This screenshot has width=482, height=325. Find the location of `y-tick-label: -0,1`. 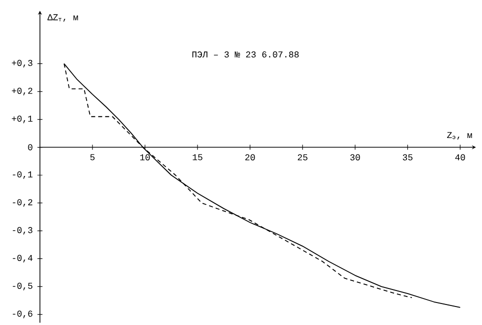

y-tick-label: -0,1 is located at coordinates (22, 175).